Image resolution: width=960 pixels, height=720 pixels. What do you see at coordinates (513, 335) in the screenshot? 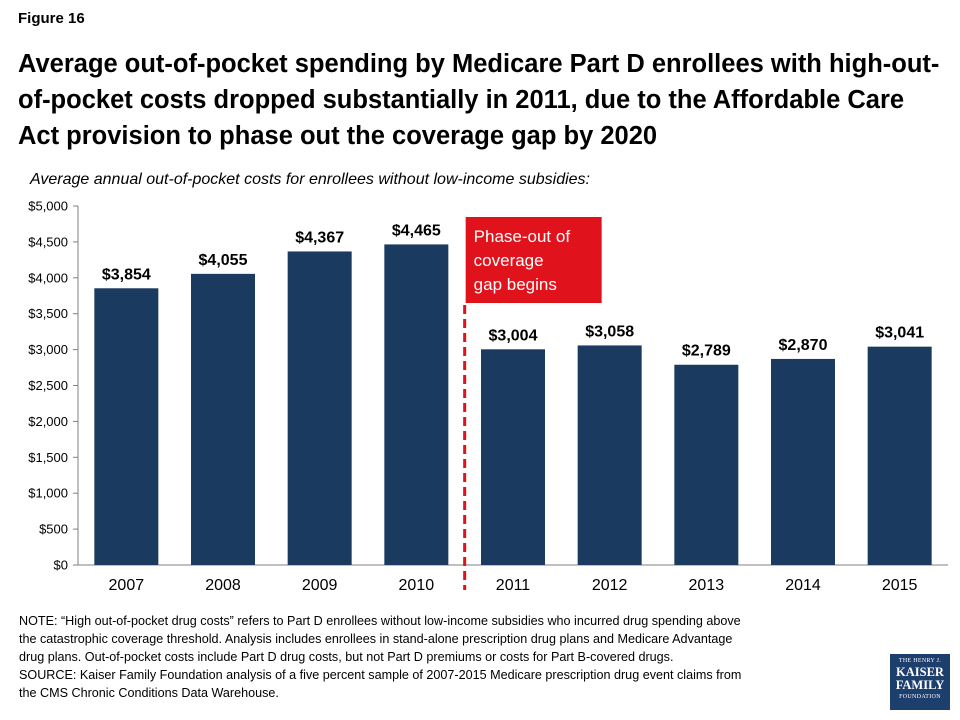
I see `data-label: $3,004` at bounding box center [513, 335].